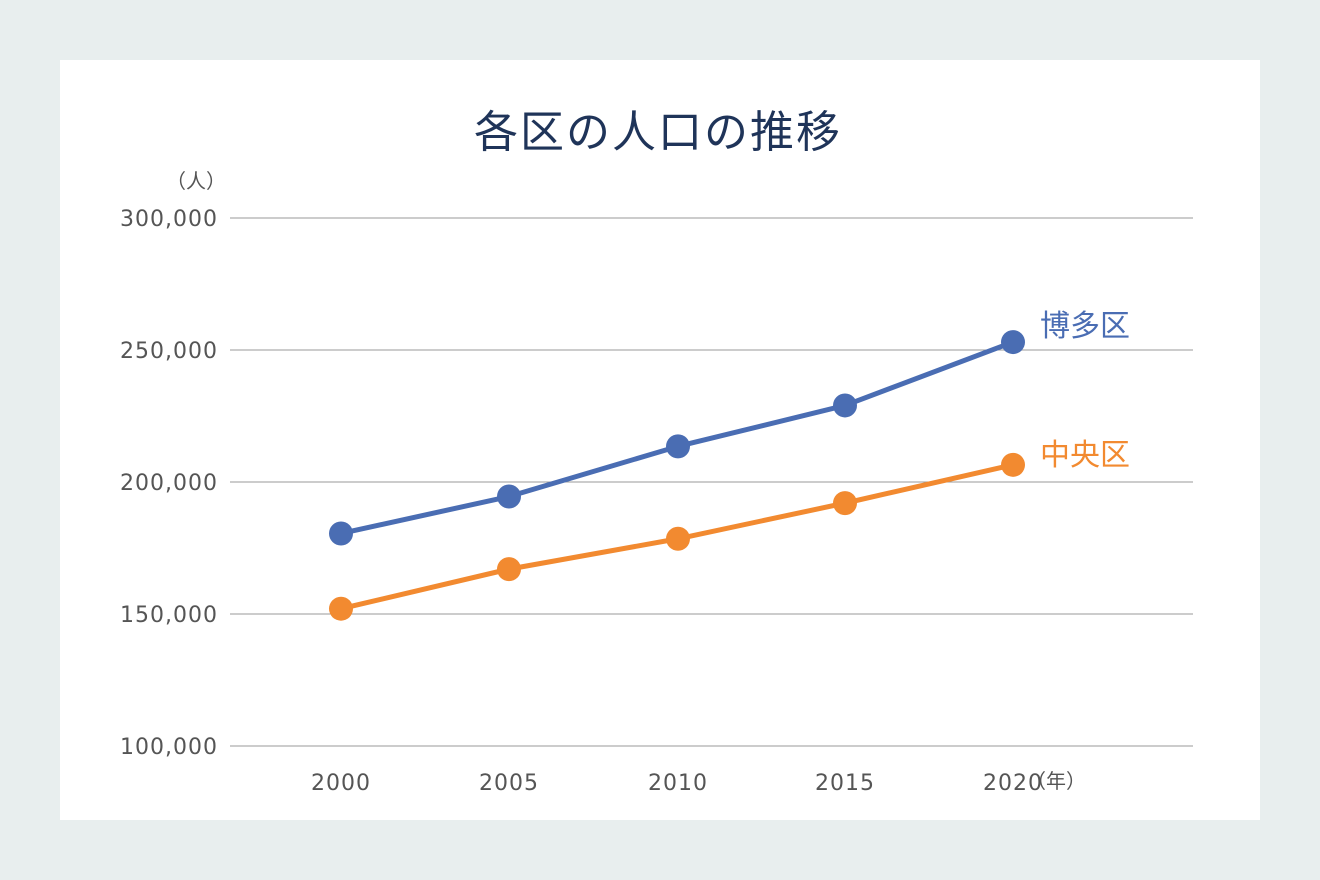 Image resolution: width=1320 pixels, height=880 pixels. Describe the element at coordinates (1085, 326) in the screenshot. I see `series-label: 博多区` at that location.